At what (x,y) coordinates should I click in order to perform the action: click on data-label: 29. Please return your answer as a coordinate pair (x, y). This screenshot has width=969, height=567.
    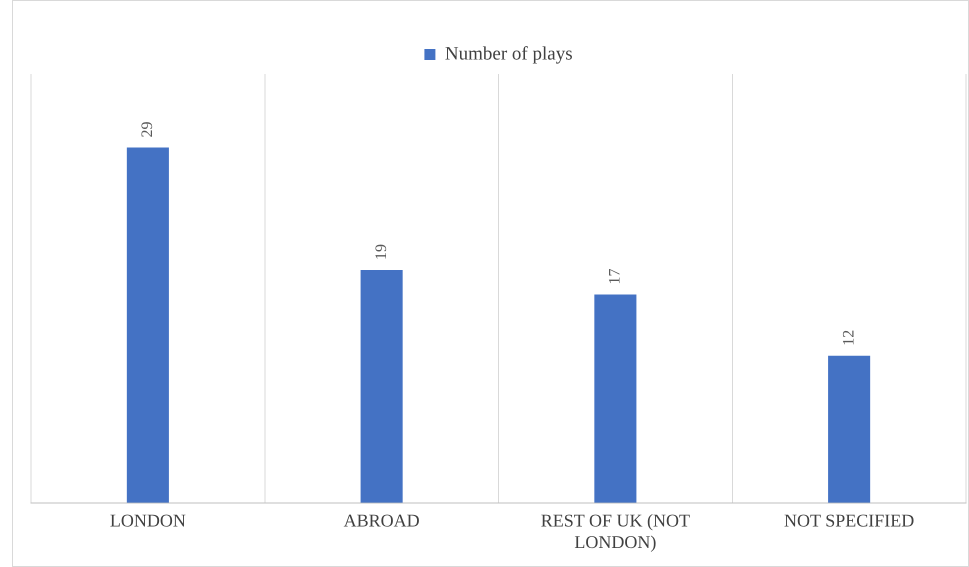
    Looking at the image, I should click on (147, 130).